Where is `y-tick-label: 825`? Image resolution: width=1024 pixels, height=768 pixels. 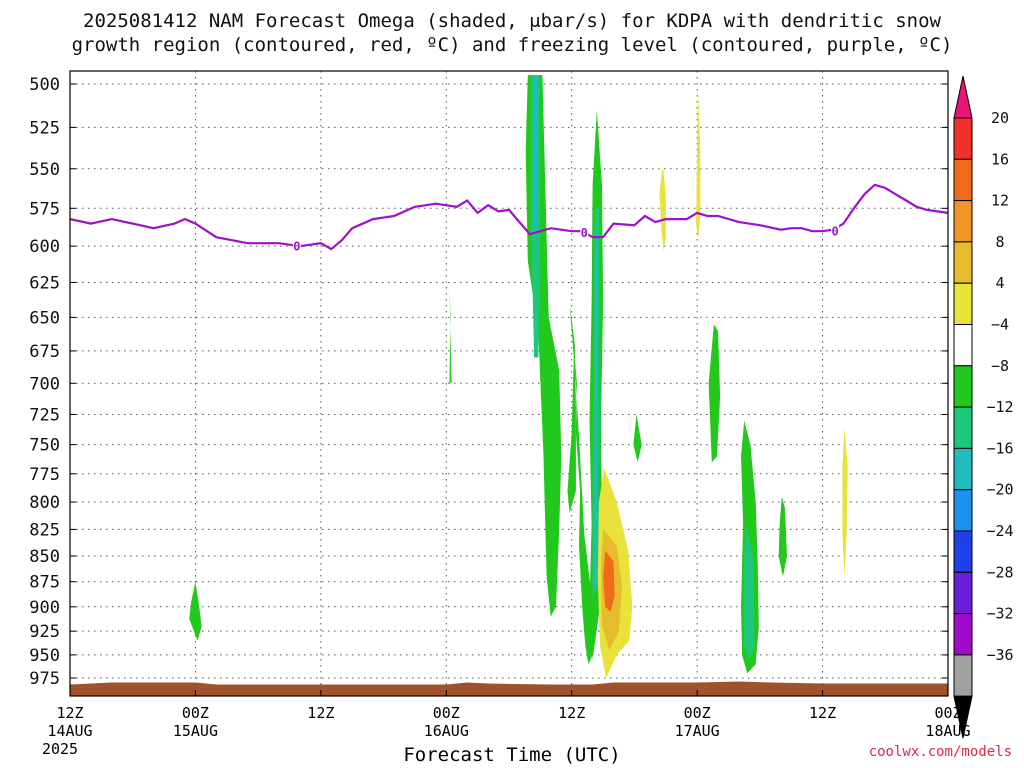
y-tick-label: 825 is located at coordinates (44, 530).